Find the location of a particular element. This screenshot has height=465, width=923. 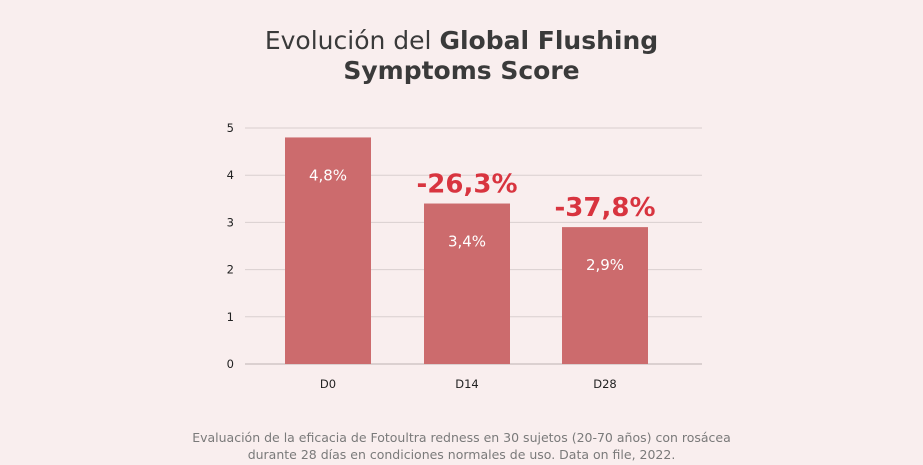

bar-value-label: 2,9% is located at coordinates (605, 265).